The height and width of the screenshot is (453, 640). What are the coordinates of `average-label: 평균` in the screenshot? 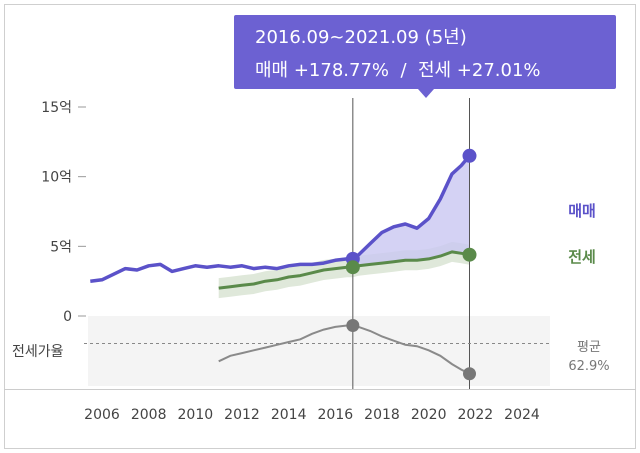 It's located at (589, 347).